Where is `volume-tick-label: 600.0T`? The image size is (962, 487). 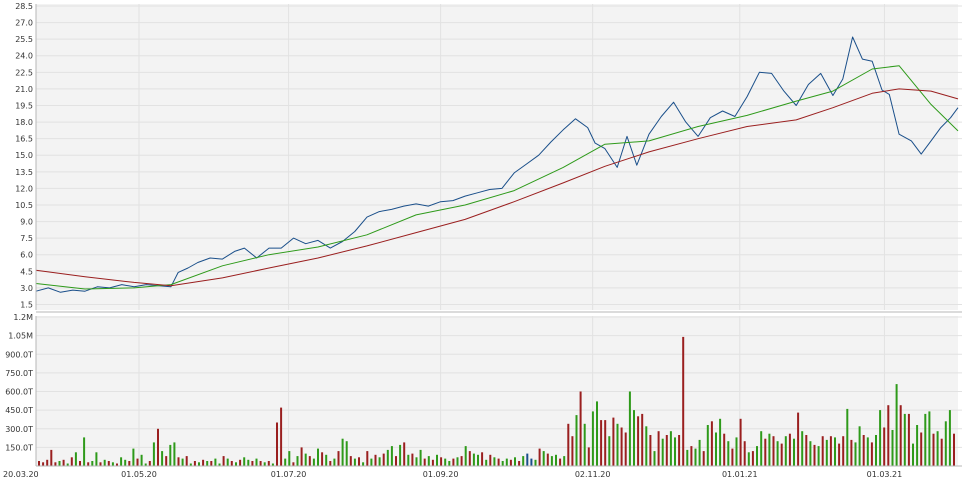 volume-tick-label: 600.0T is located at coordinates (19, 392).